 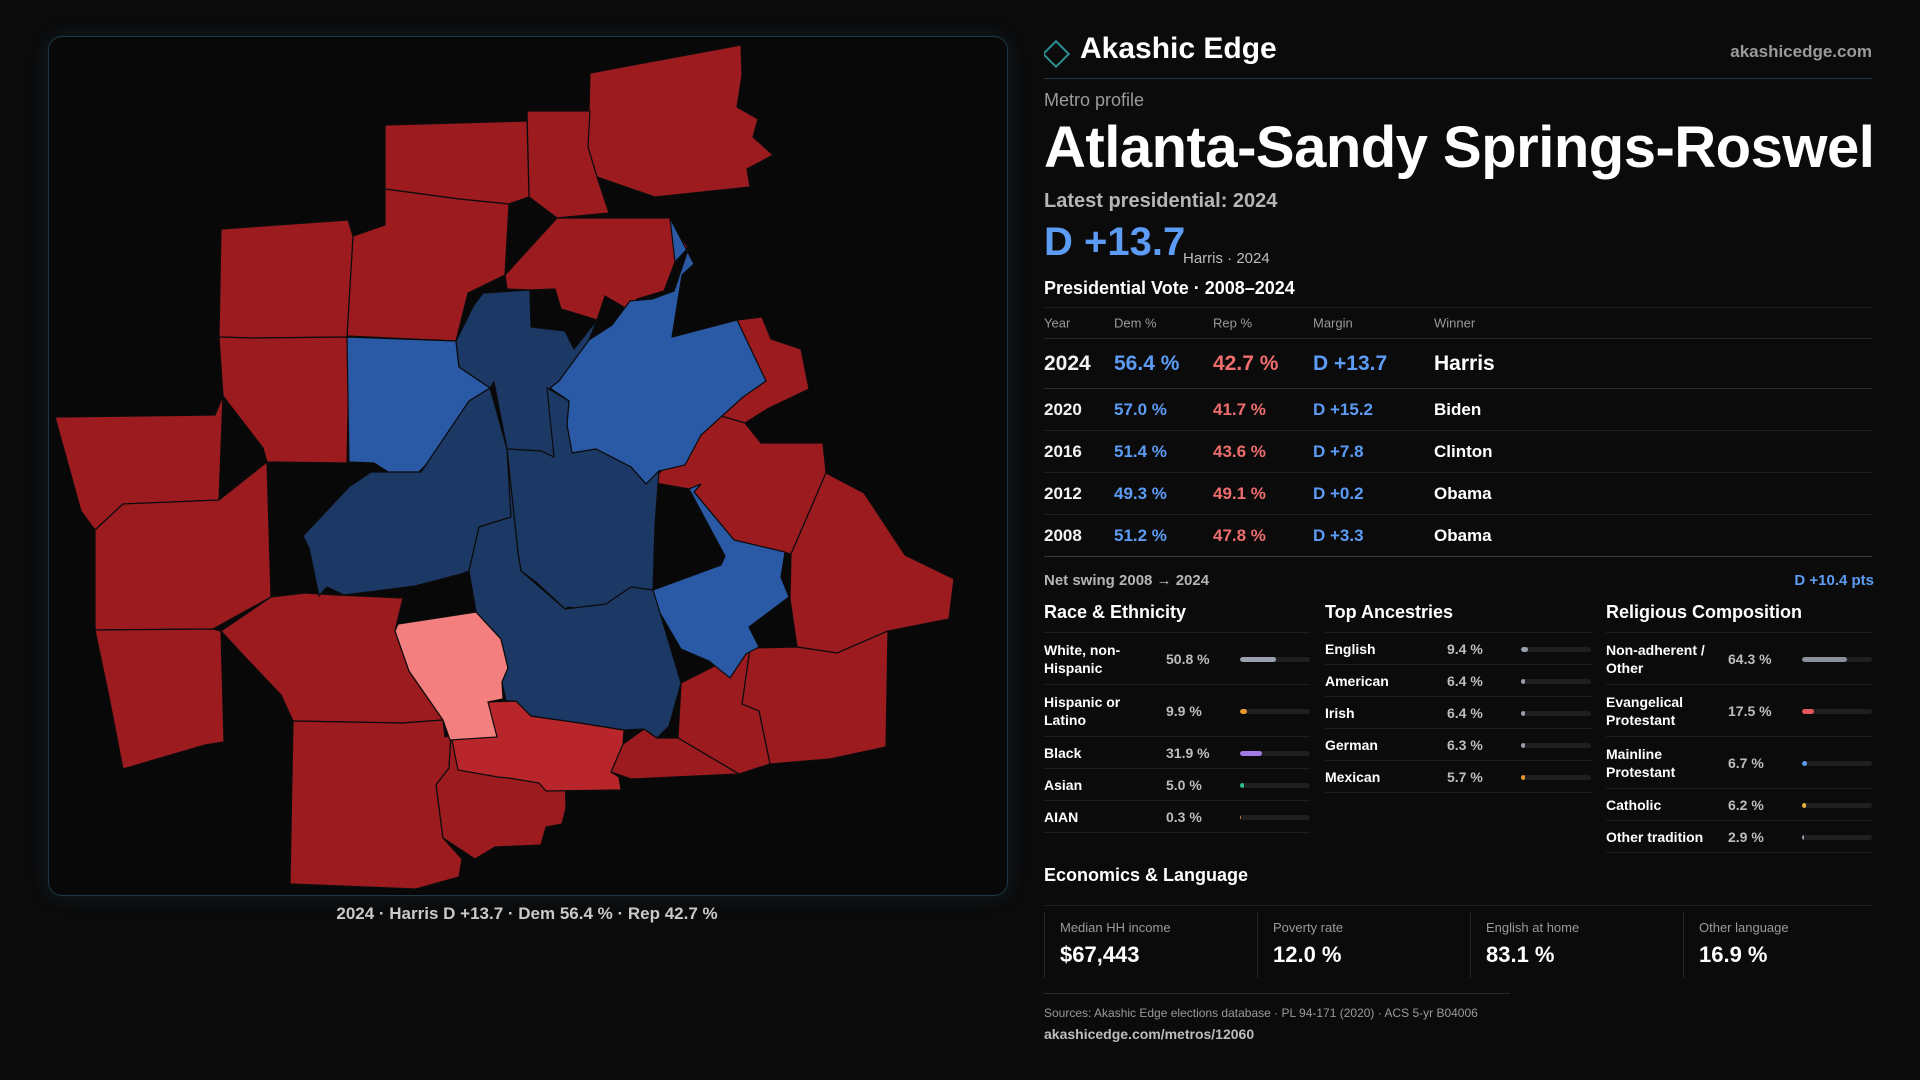 I want to click on list-item: American 6.4 %, so click(x=1458, y=681).